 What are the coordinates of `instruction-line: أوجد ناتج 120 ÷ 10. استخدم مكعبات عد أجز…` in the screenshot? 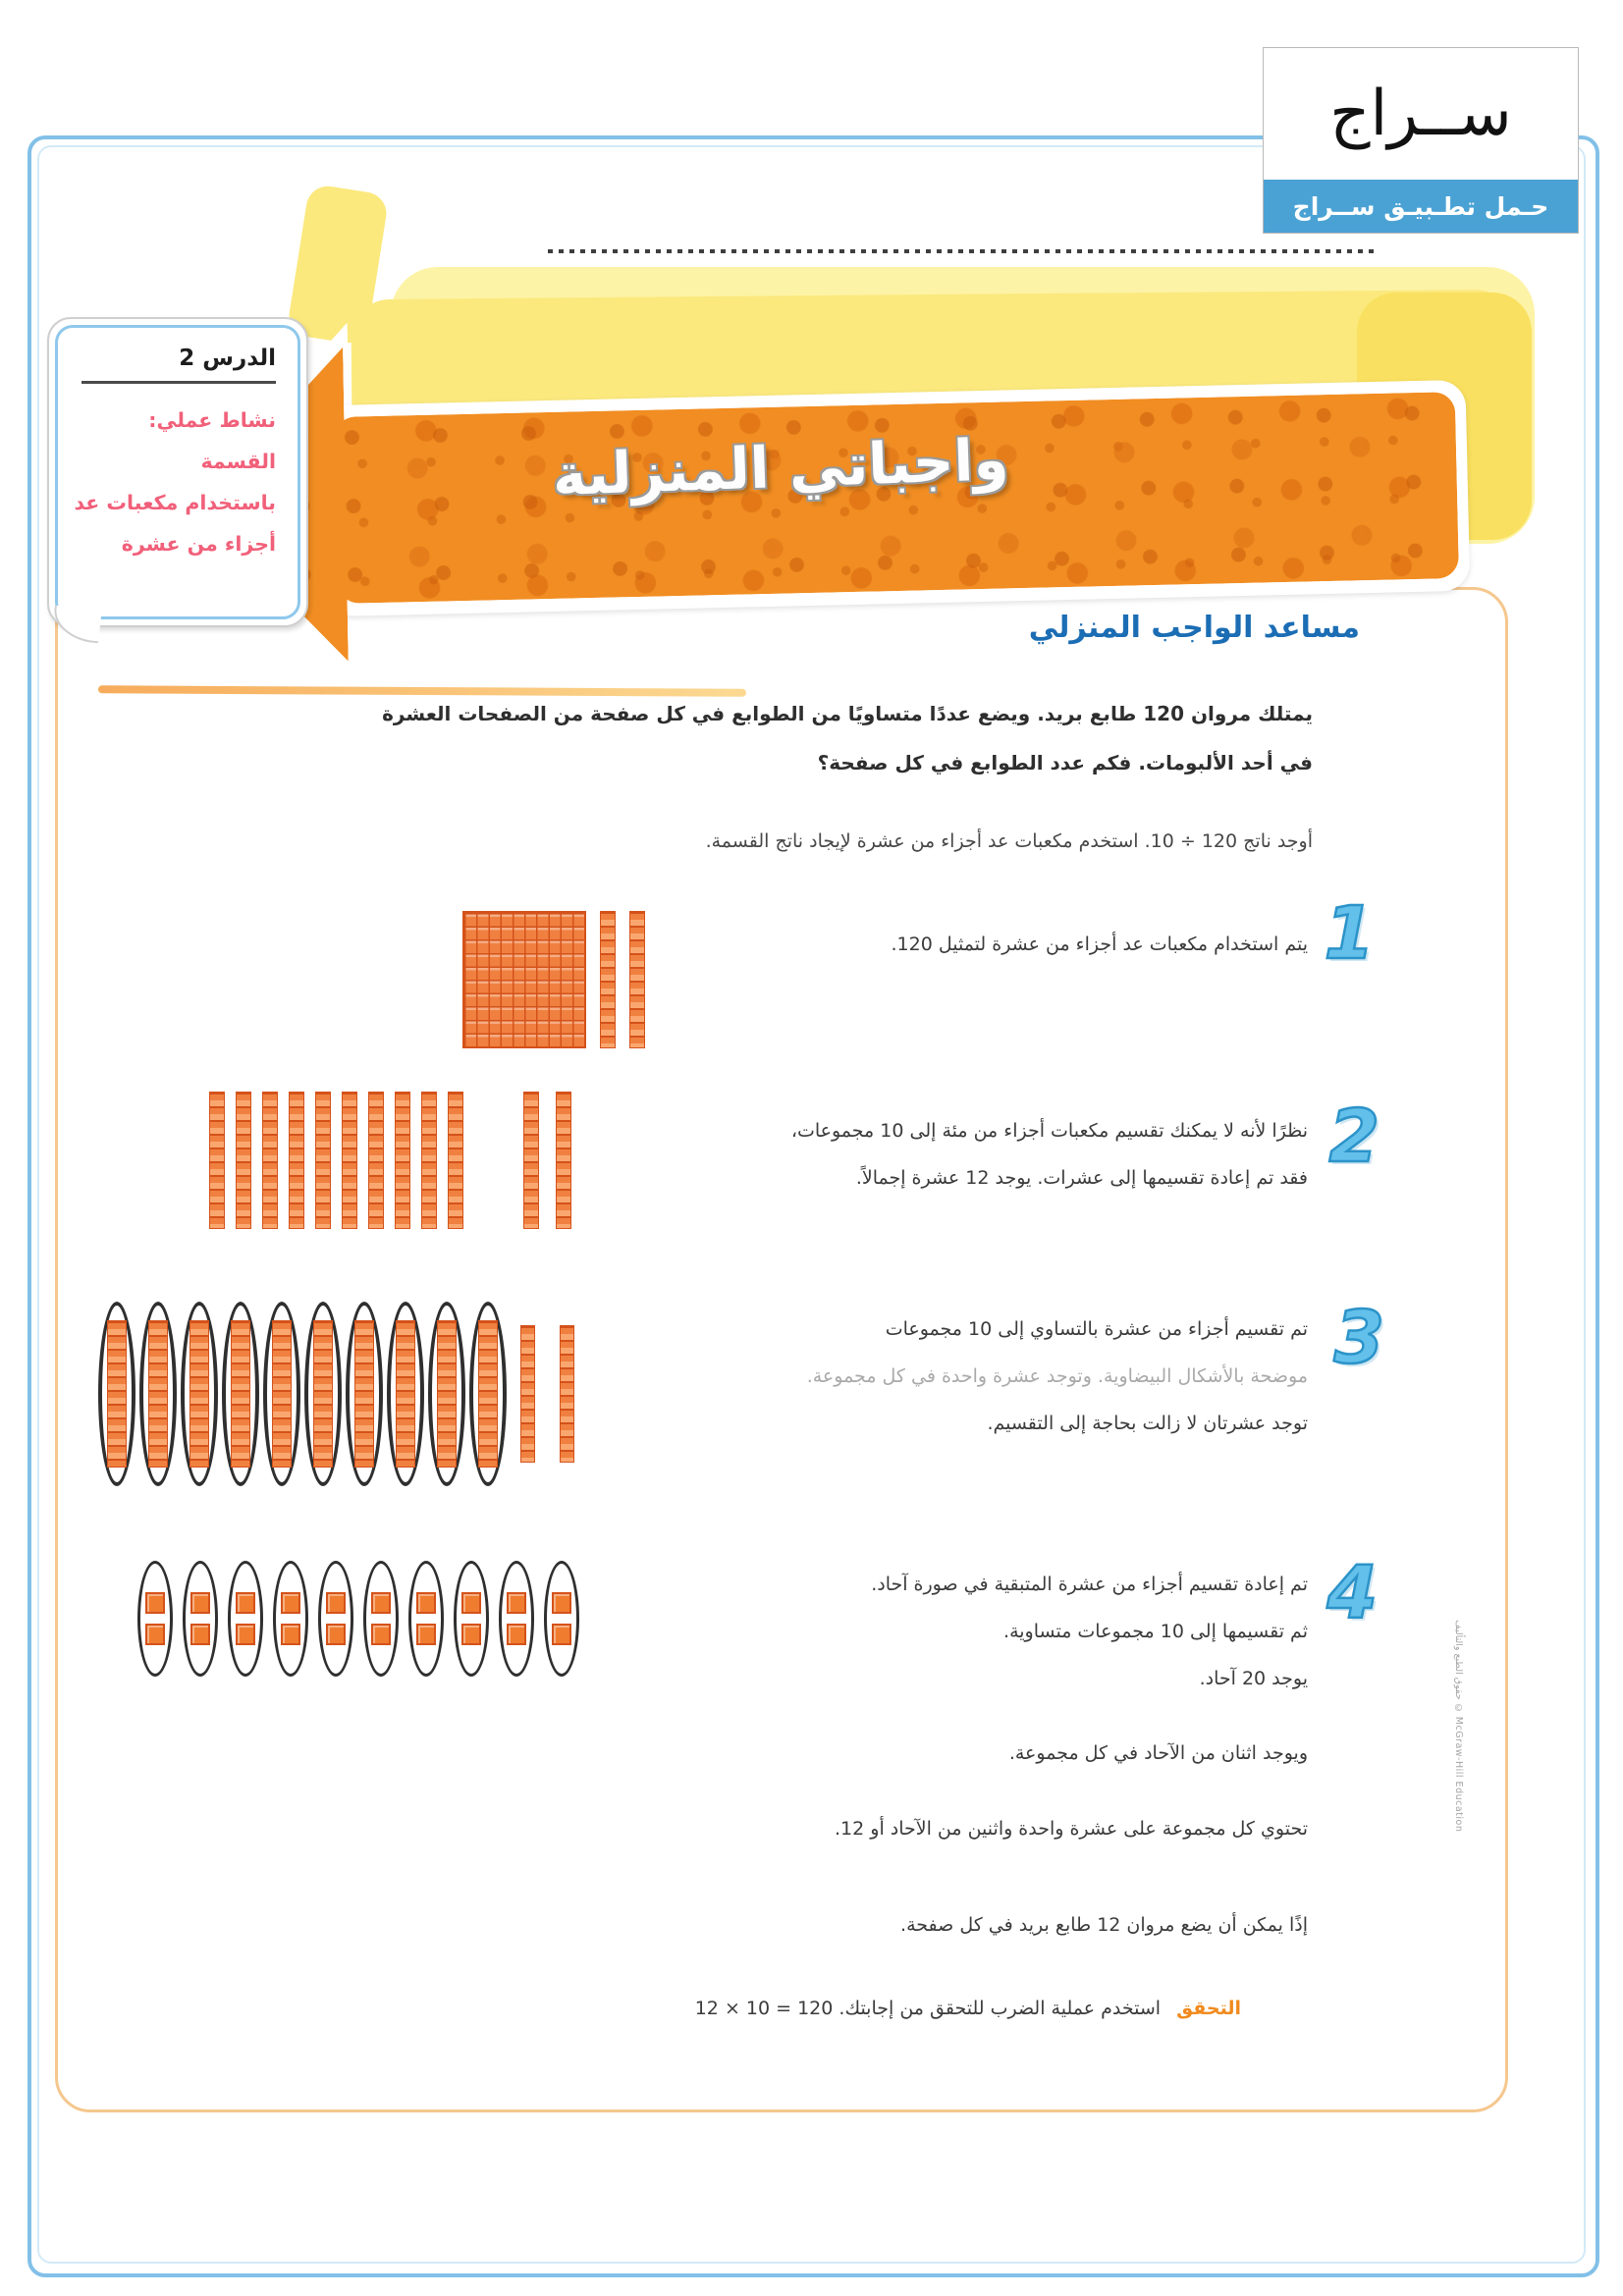 It's located at (1009, 841).